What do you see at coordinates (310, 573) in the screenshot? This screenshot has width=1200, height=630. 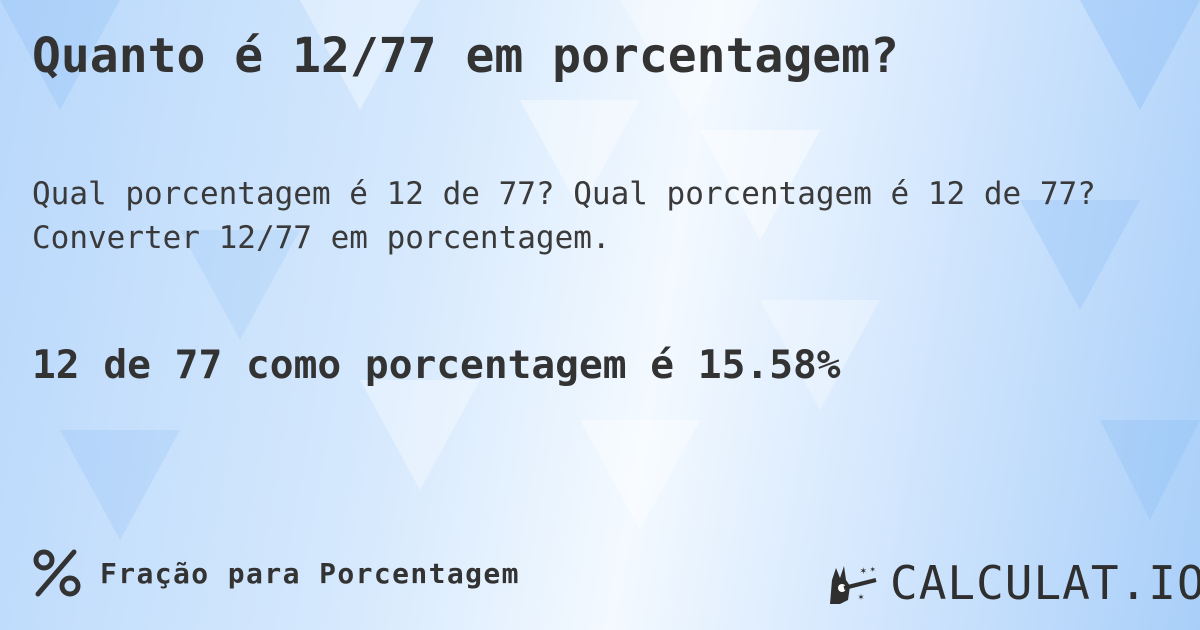 I see `category-label: Fração para Porcentagem` at bounding box center [310, 573].